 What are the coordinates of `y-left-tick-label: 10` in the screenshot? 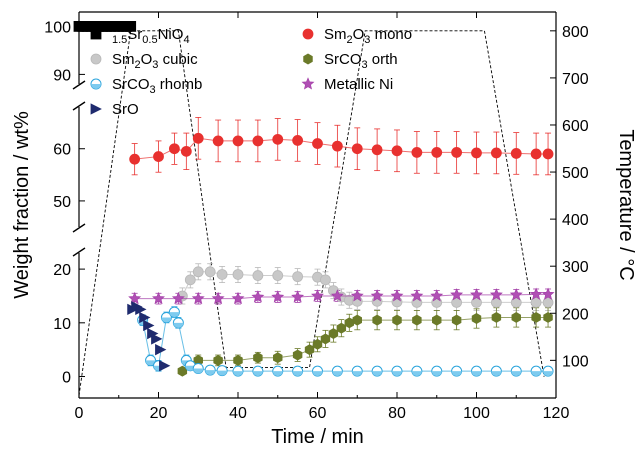 It's located at (62, 324).